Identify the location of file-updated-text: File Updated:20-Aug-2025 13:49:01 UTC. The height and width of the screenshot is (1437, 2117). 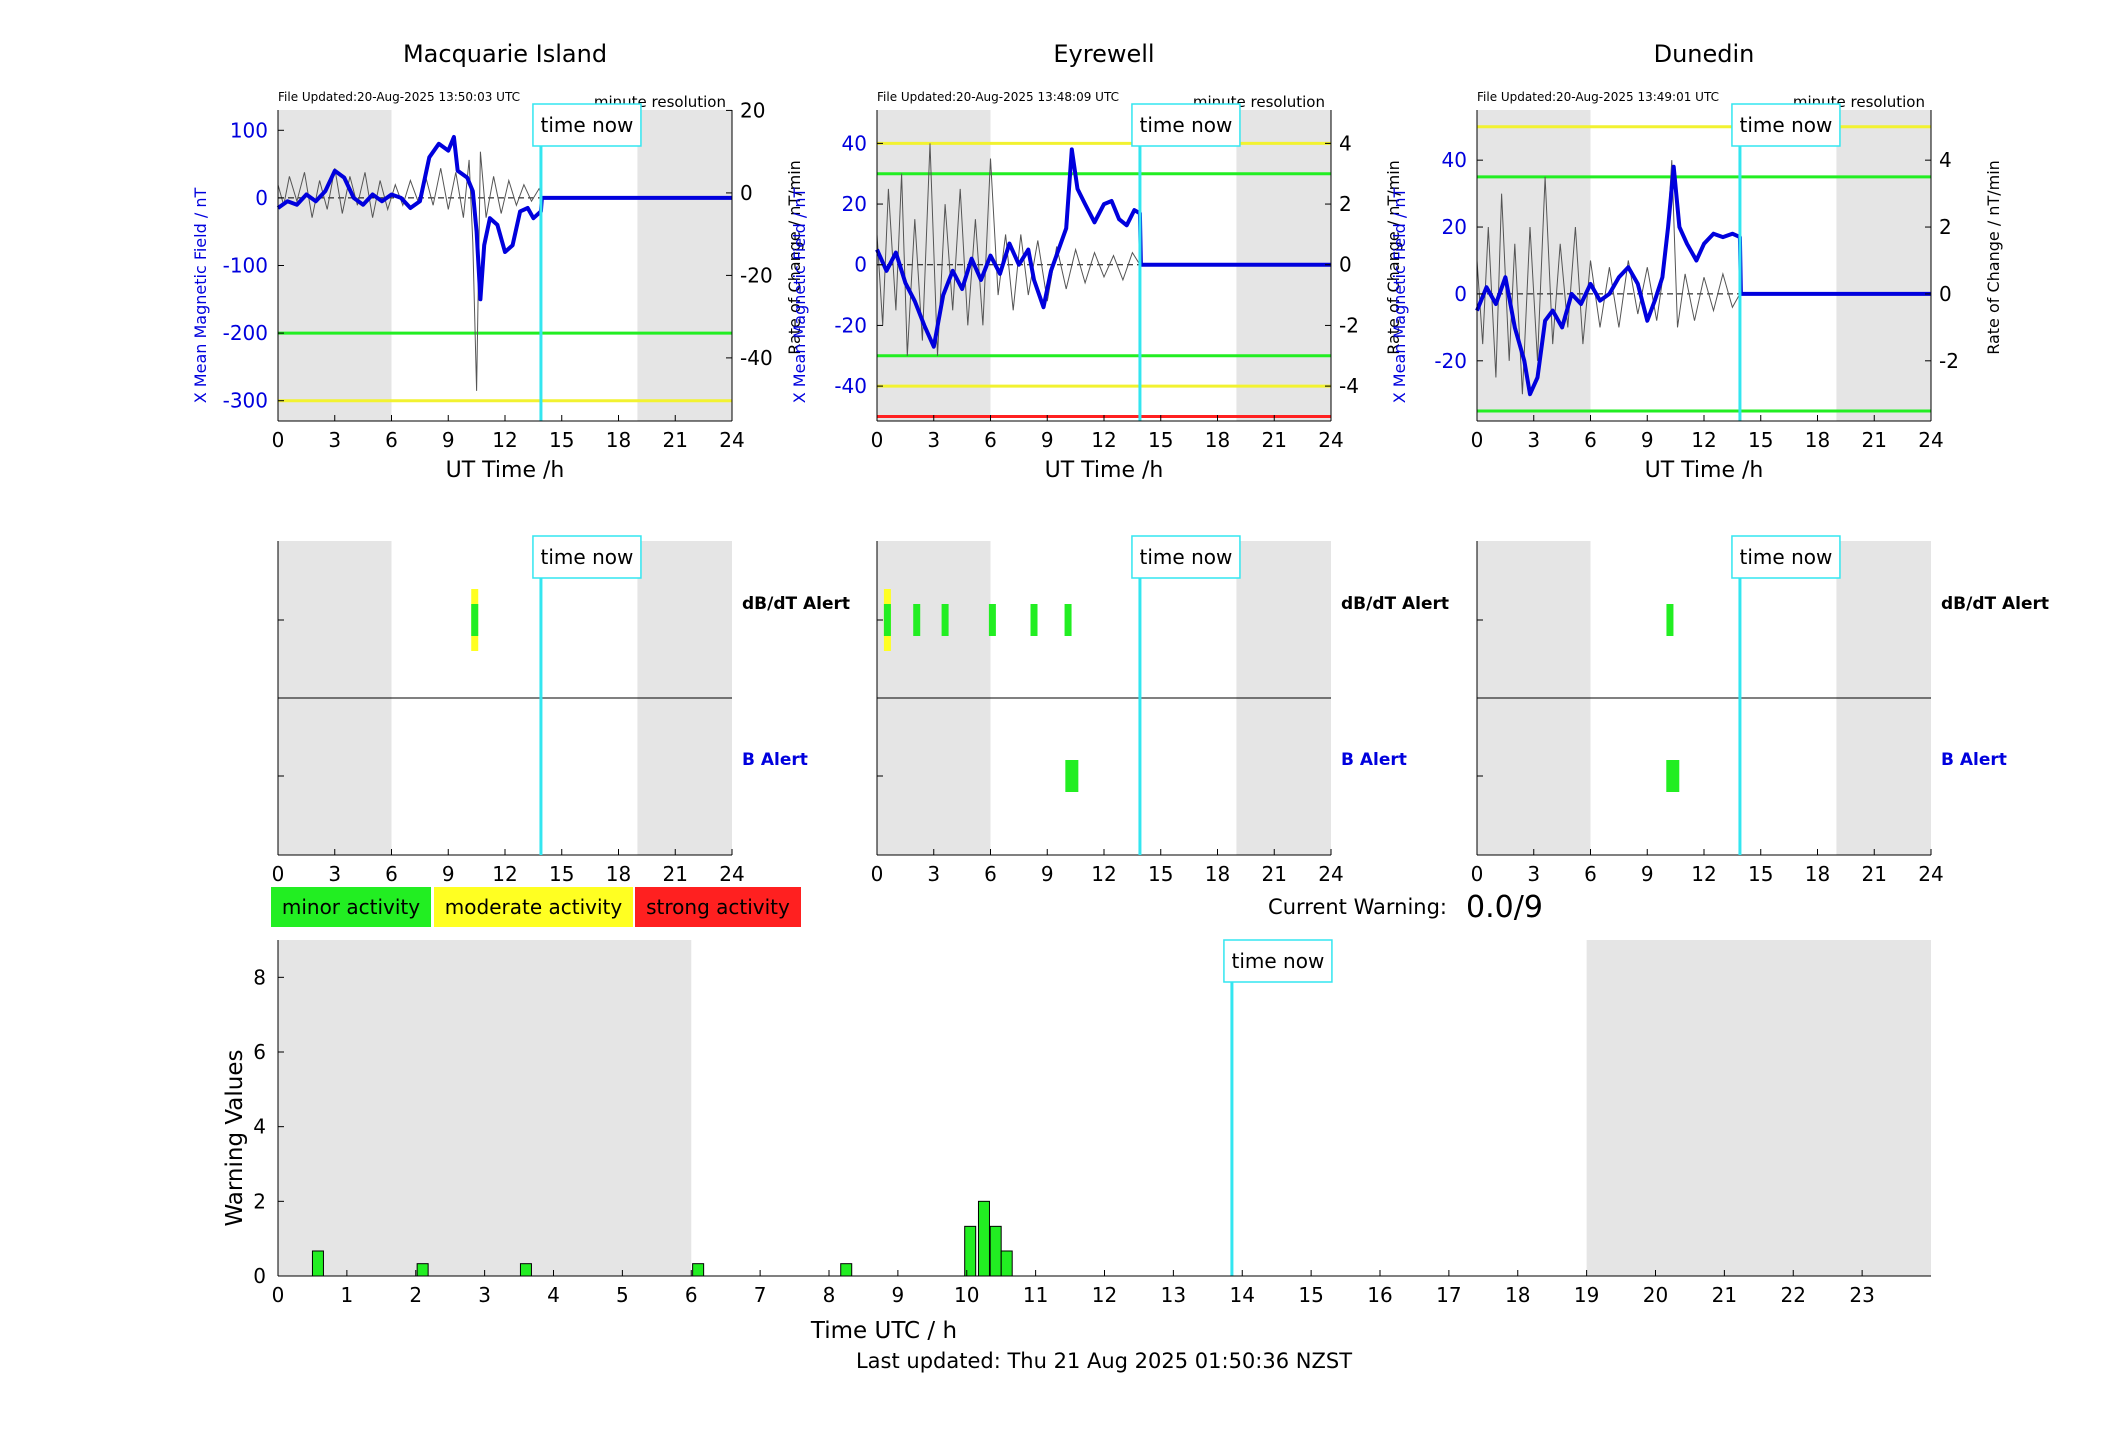
(1598, 97).